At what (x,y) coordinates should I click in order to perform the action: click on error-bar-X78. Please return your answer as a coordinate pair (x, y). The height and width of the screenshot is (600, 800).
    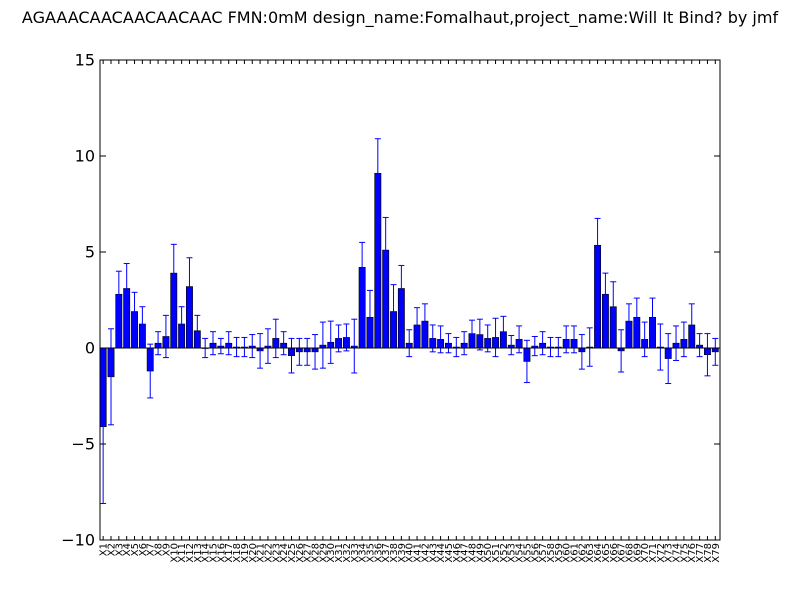
    Looking at the image, I should click on (707, 355).